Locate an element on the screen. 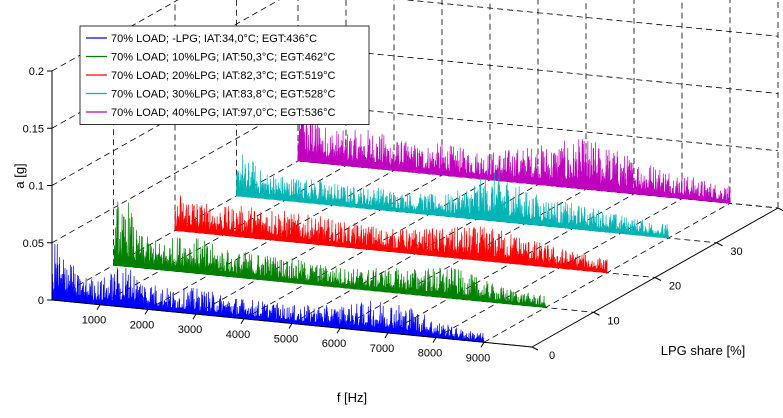 This screenshot has width=783, height=418. x-tick-label: 1000 is located at coordinates (94, 321).